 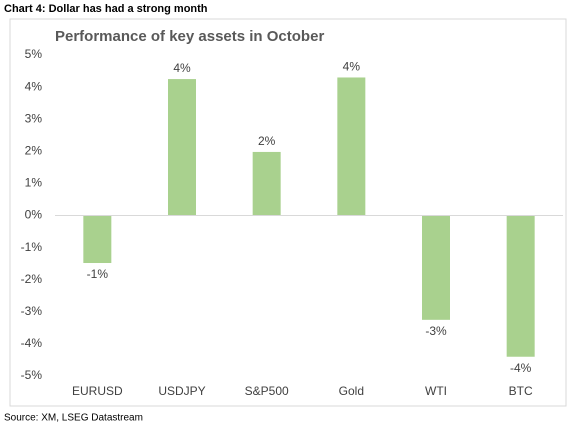 I want to click on y-tick-label: 5%, so click(x=34, y=54).